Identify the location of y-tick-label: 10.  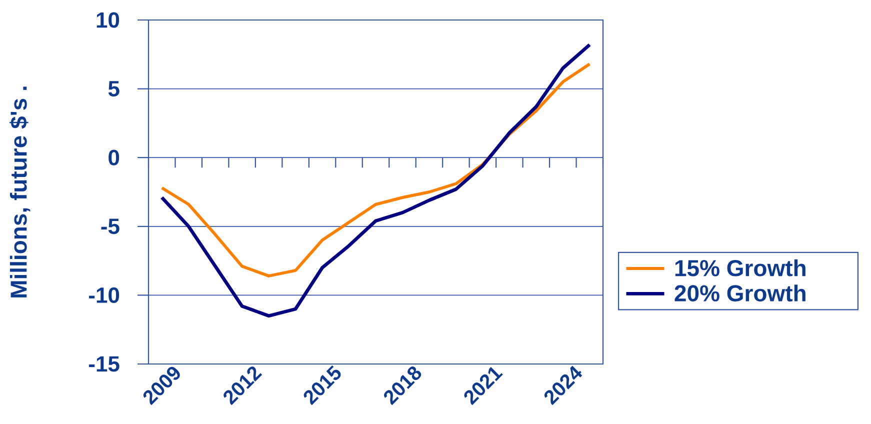
(108, 20).